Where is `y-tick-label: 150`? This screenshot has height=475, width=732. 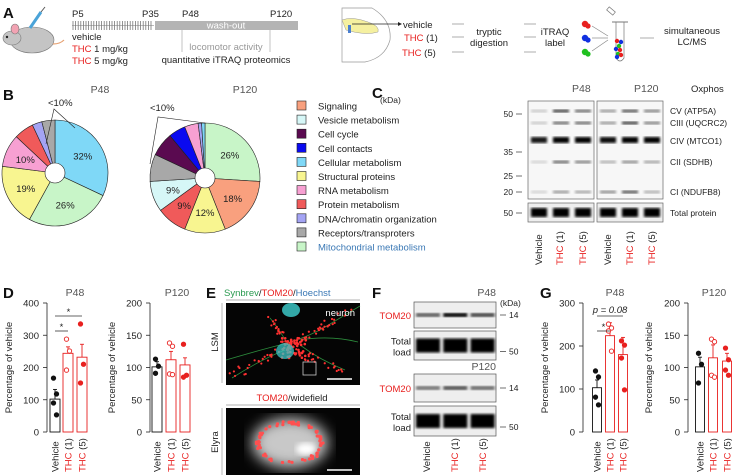
y-tick-label: 150 is located at coordinates (672, 336).